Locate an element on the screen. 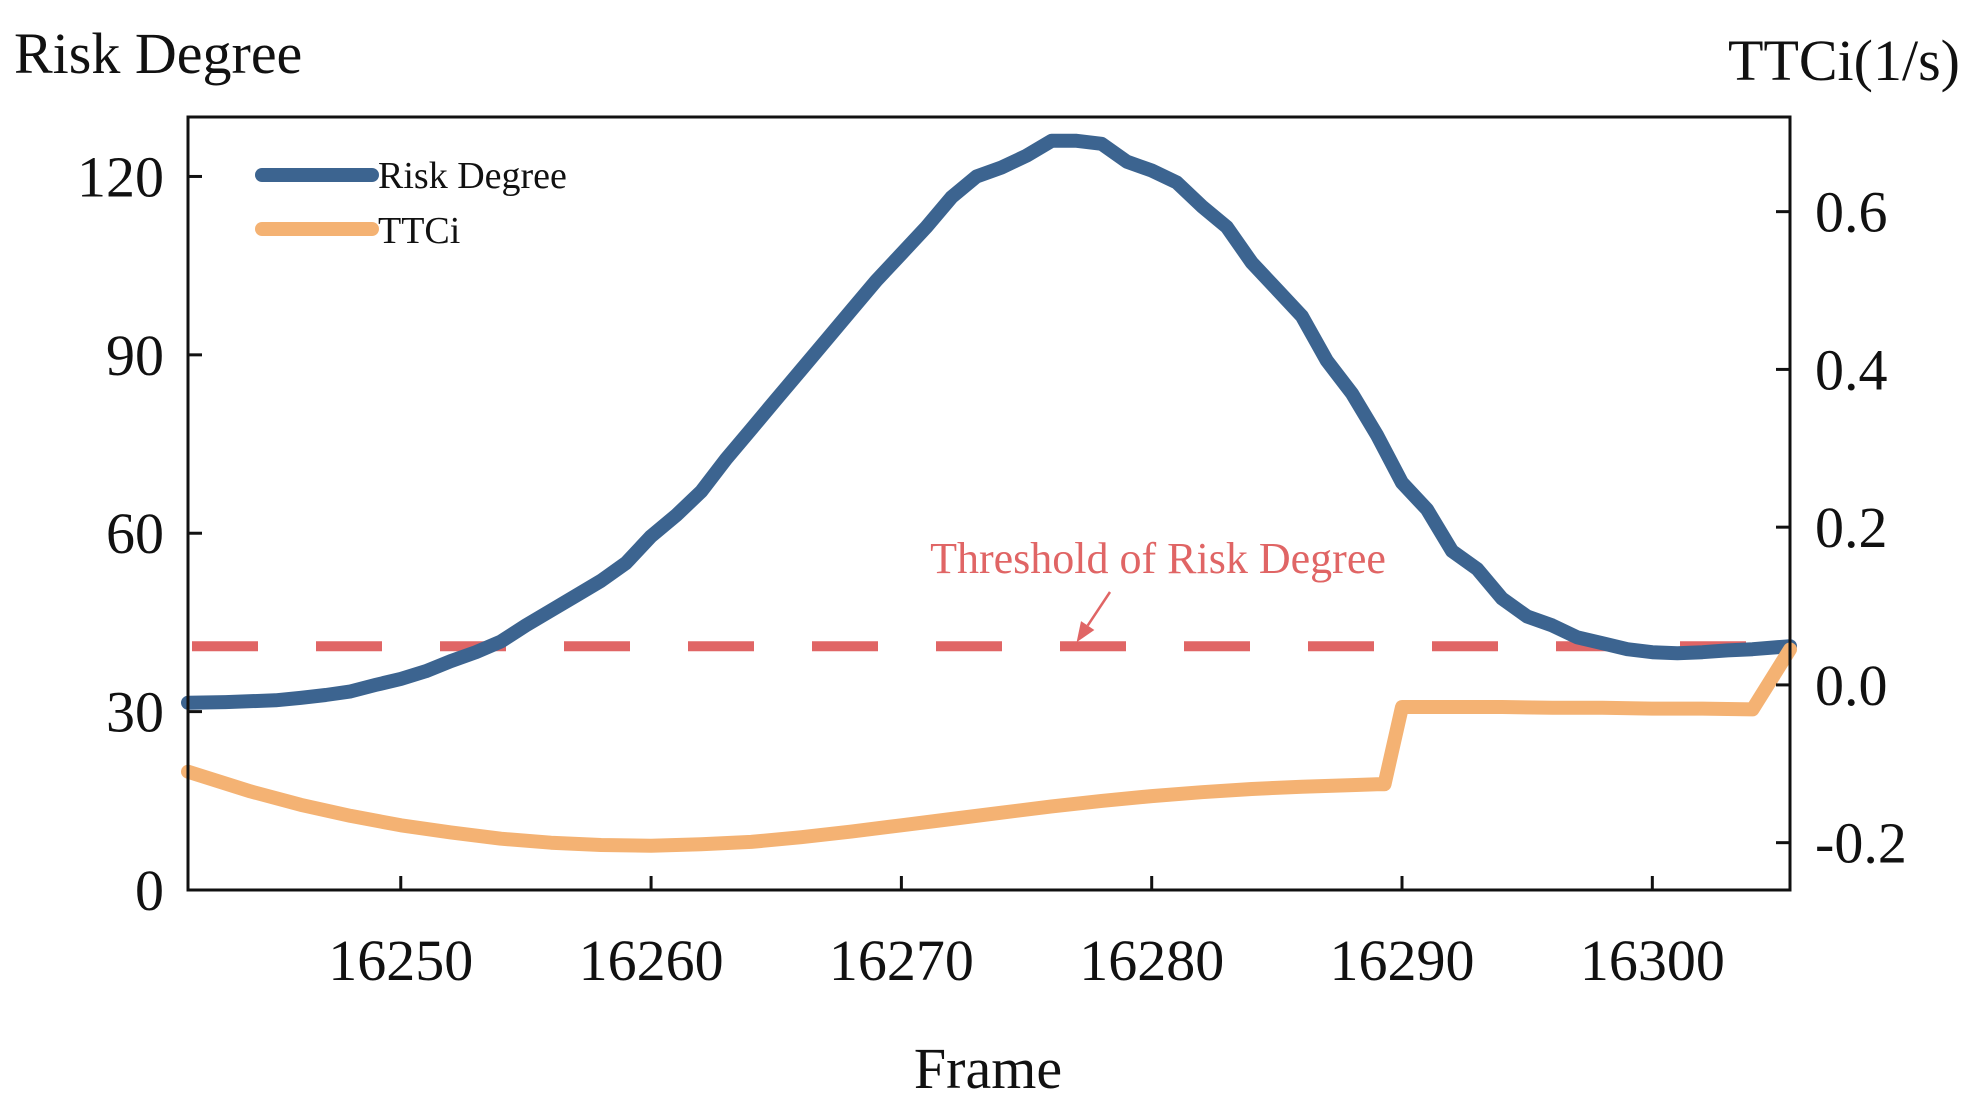  right-y-tick-label: 0.6 is located at coordinates (1851, 212).